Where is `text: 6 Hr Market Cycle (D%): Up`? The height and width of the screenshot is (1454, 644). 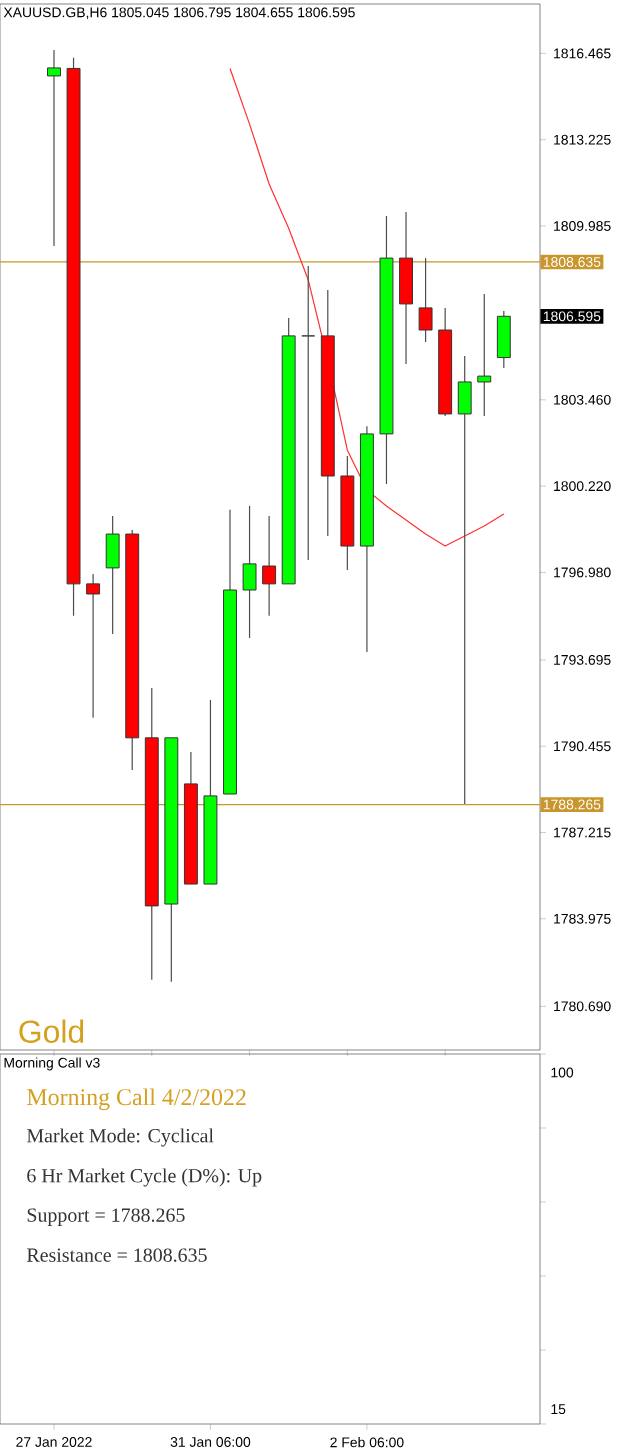
text: 6 Hr Market Cycle (D%): Up is located at coordinates (144, 1177).